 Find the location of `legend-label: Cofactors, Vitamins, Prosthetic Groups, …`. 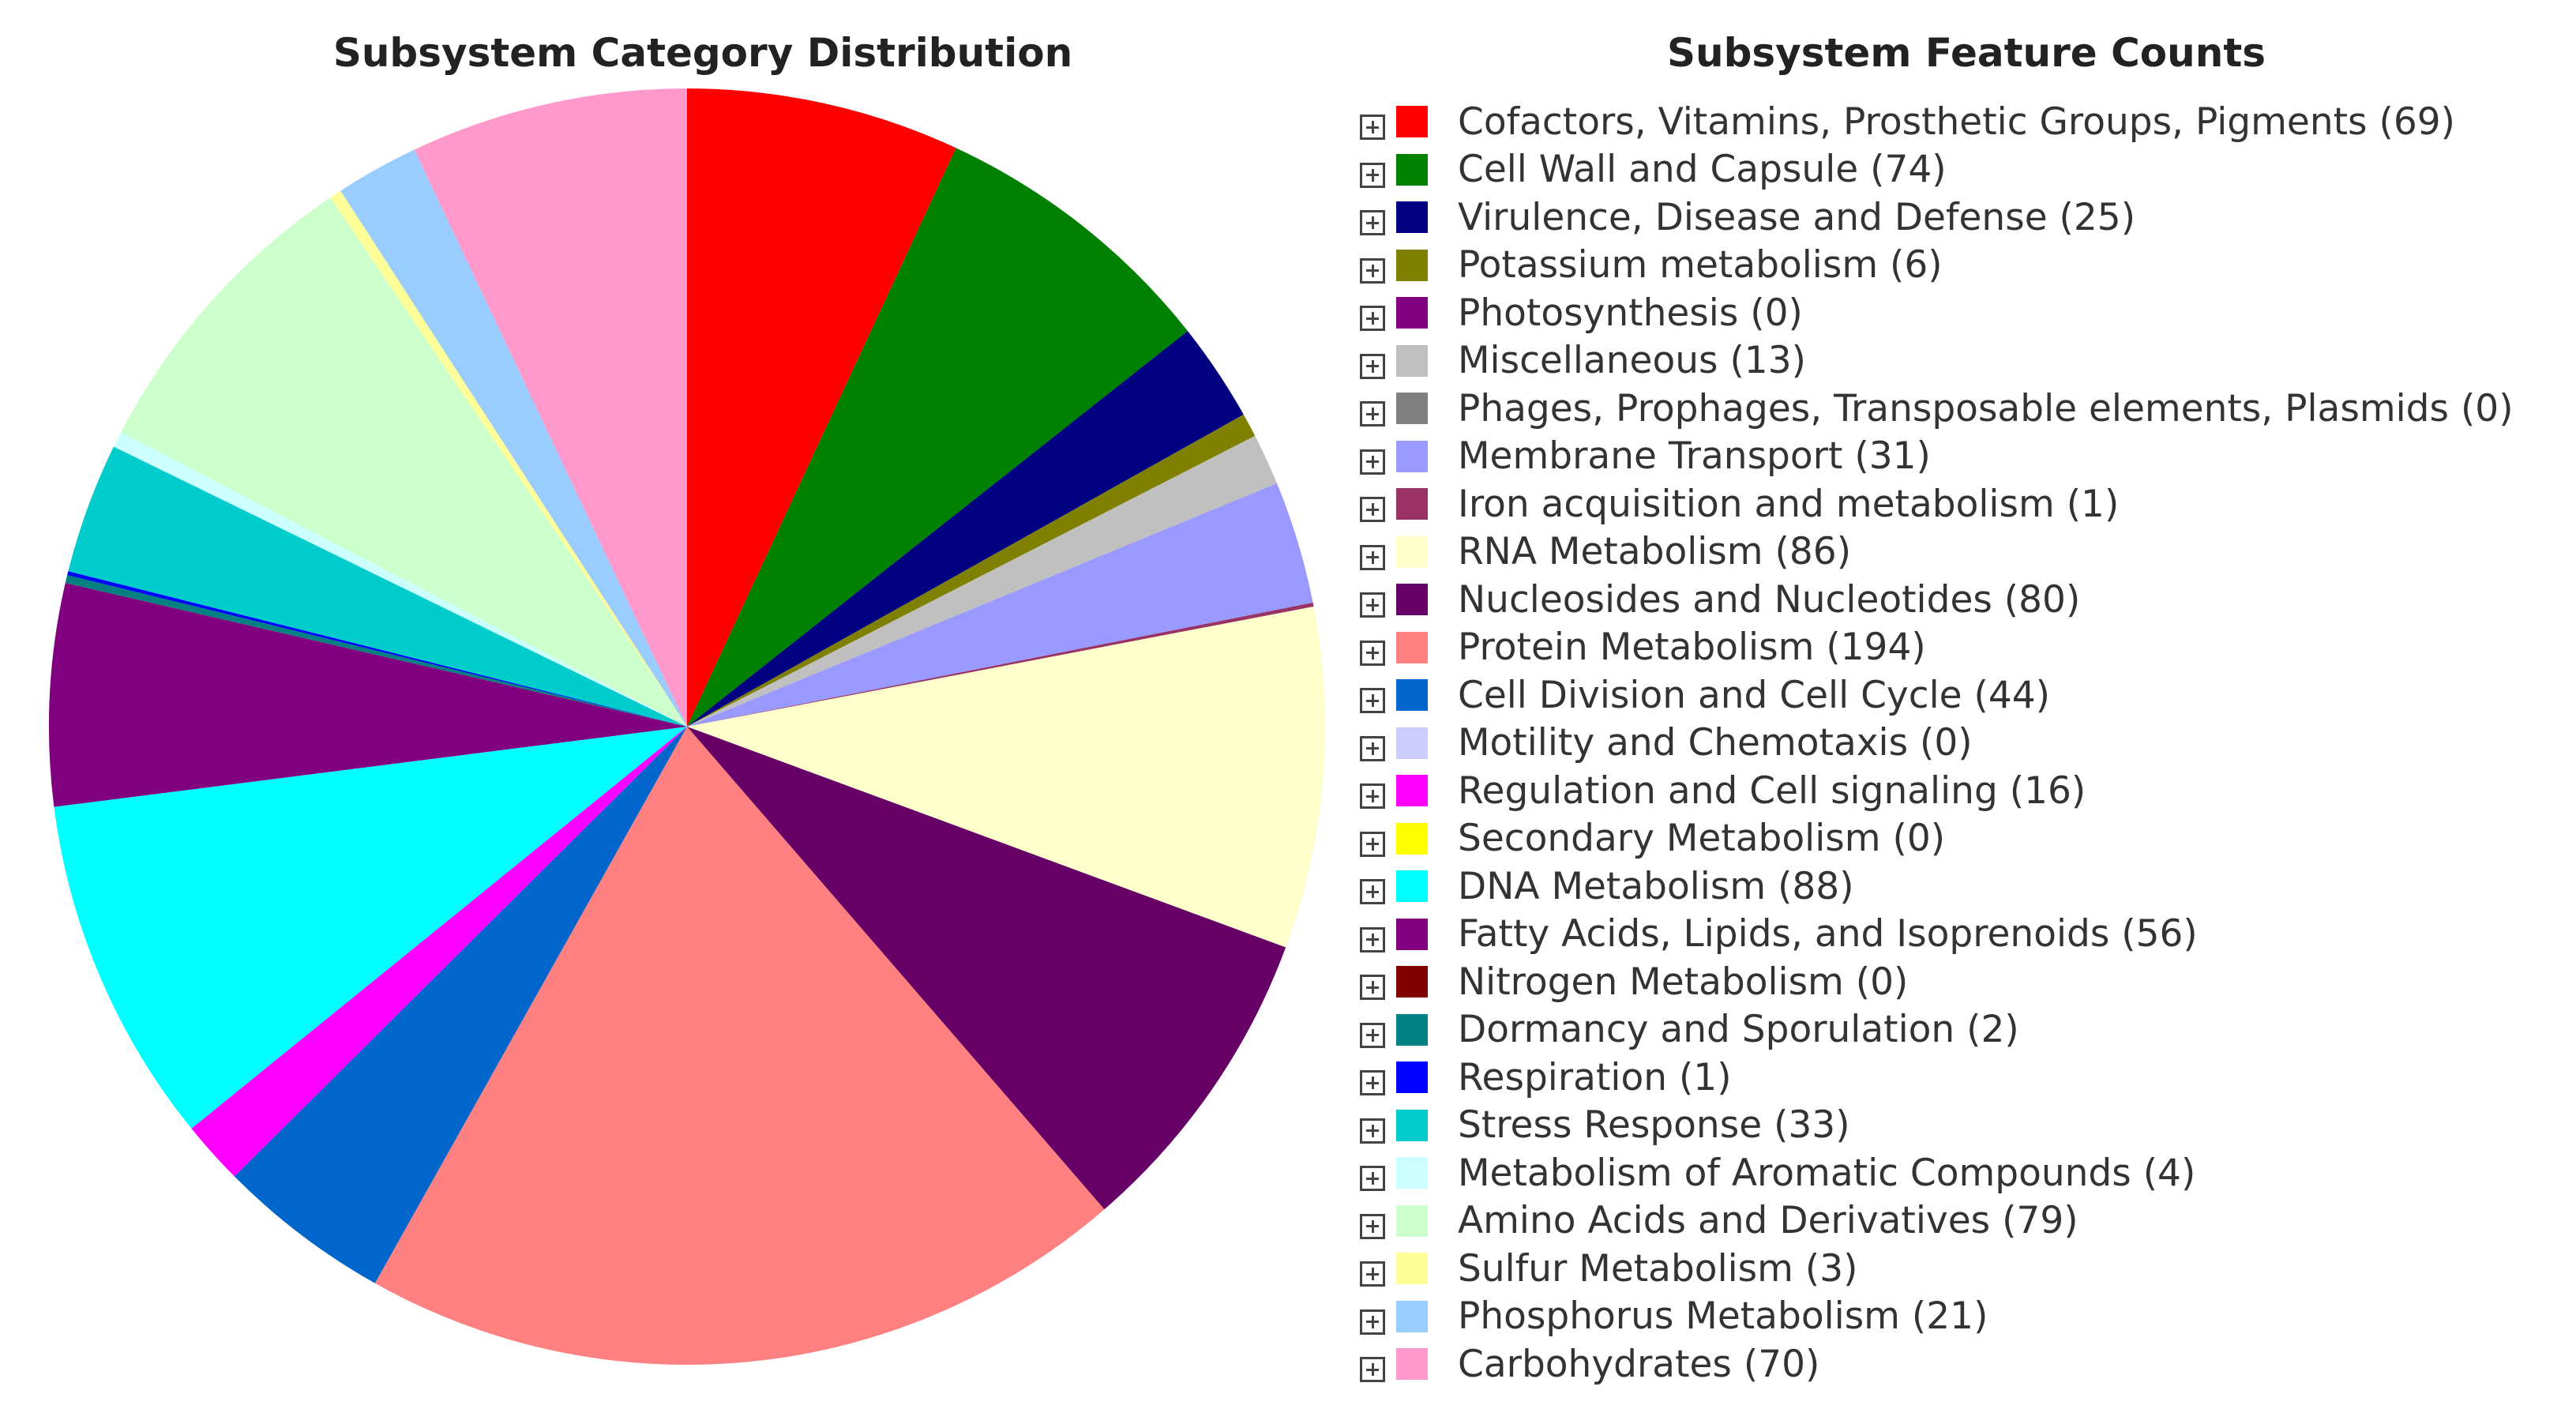

legend-label: Cofactors, Vitamins, Prosthetic Groups, … is located at coordinates (1956, 122).